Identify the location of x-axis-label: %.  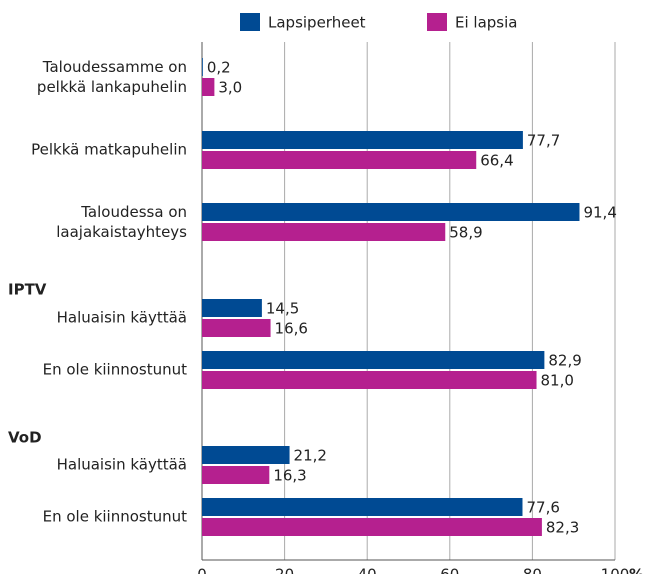
(636, 570).